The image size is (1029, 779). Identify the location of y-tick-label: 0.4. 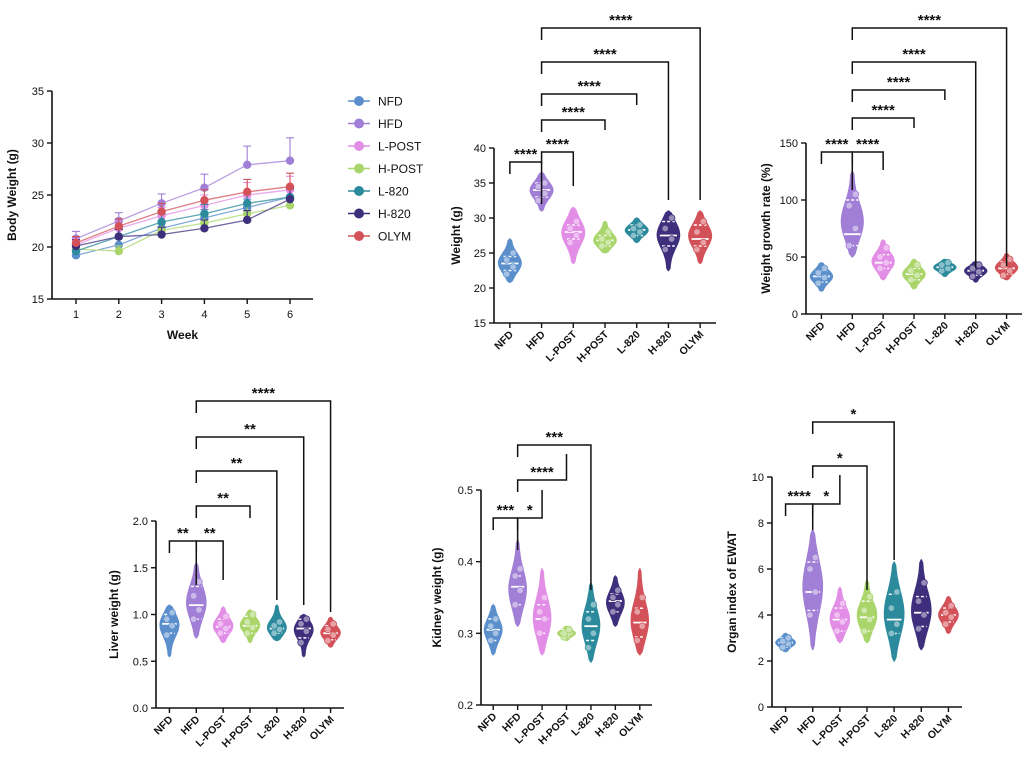
(465, 563).